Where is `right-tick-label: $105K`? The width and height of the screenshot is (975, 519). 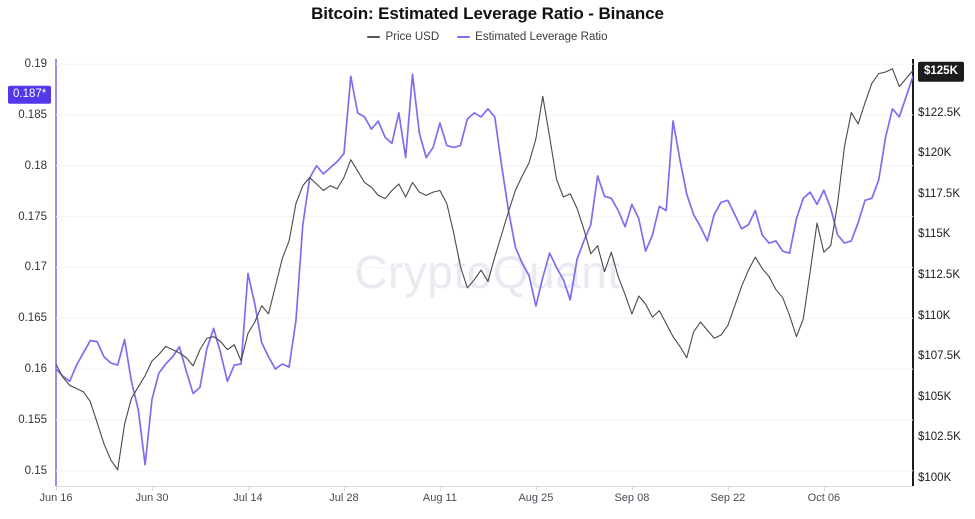
right-tick-label: $105K is located at coordinates (935, 396).